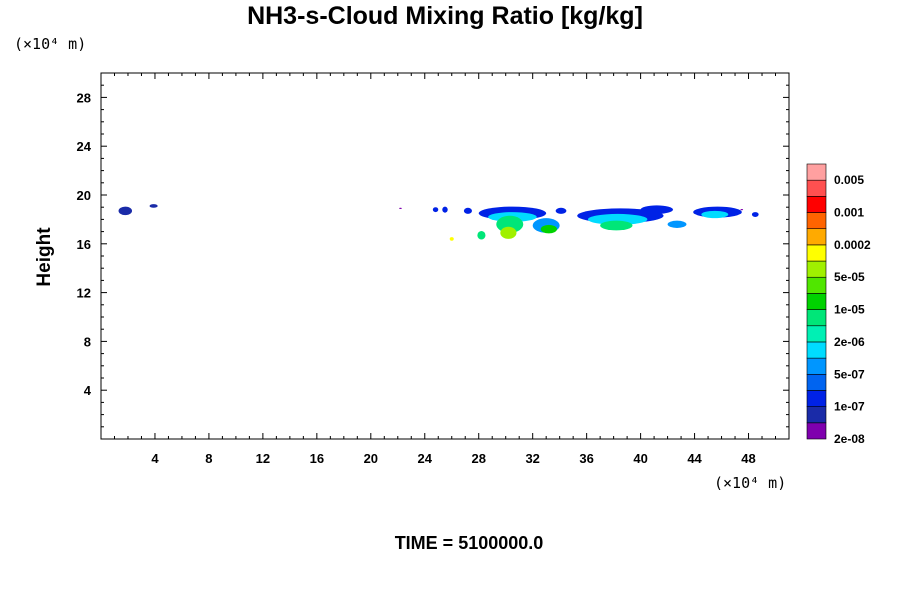  What do you see at coordinates (371, 458) in the screenshot?
I see `x-tick-label: 20` at bounding box center [371, 458].